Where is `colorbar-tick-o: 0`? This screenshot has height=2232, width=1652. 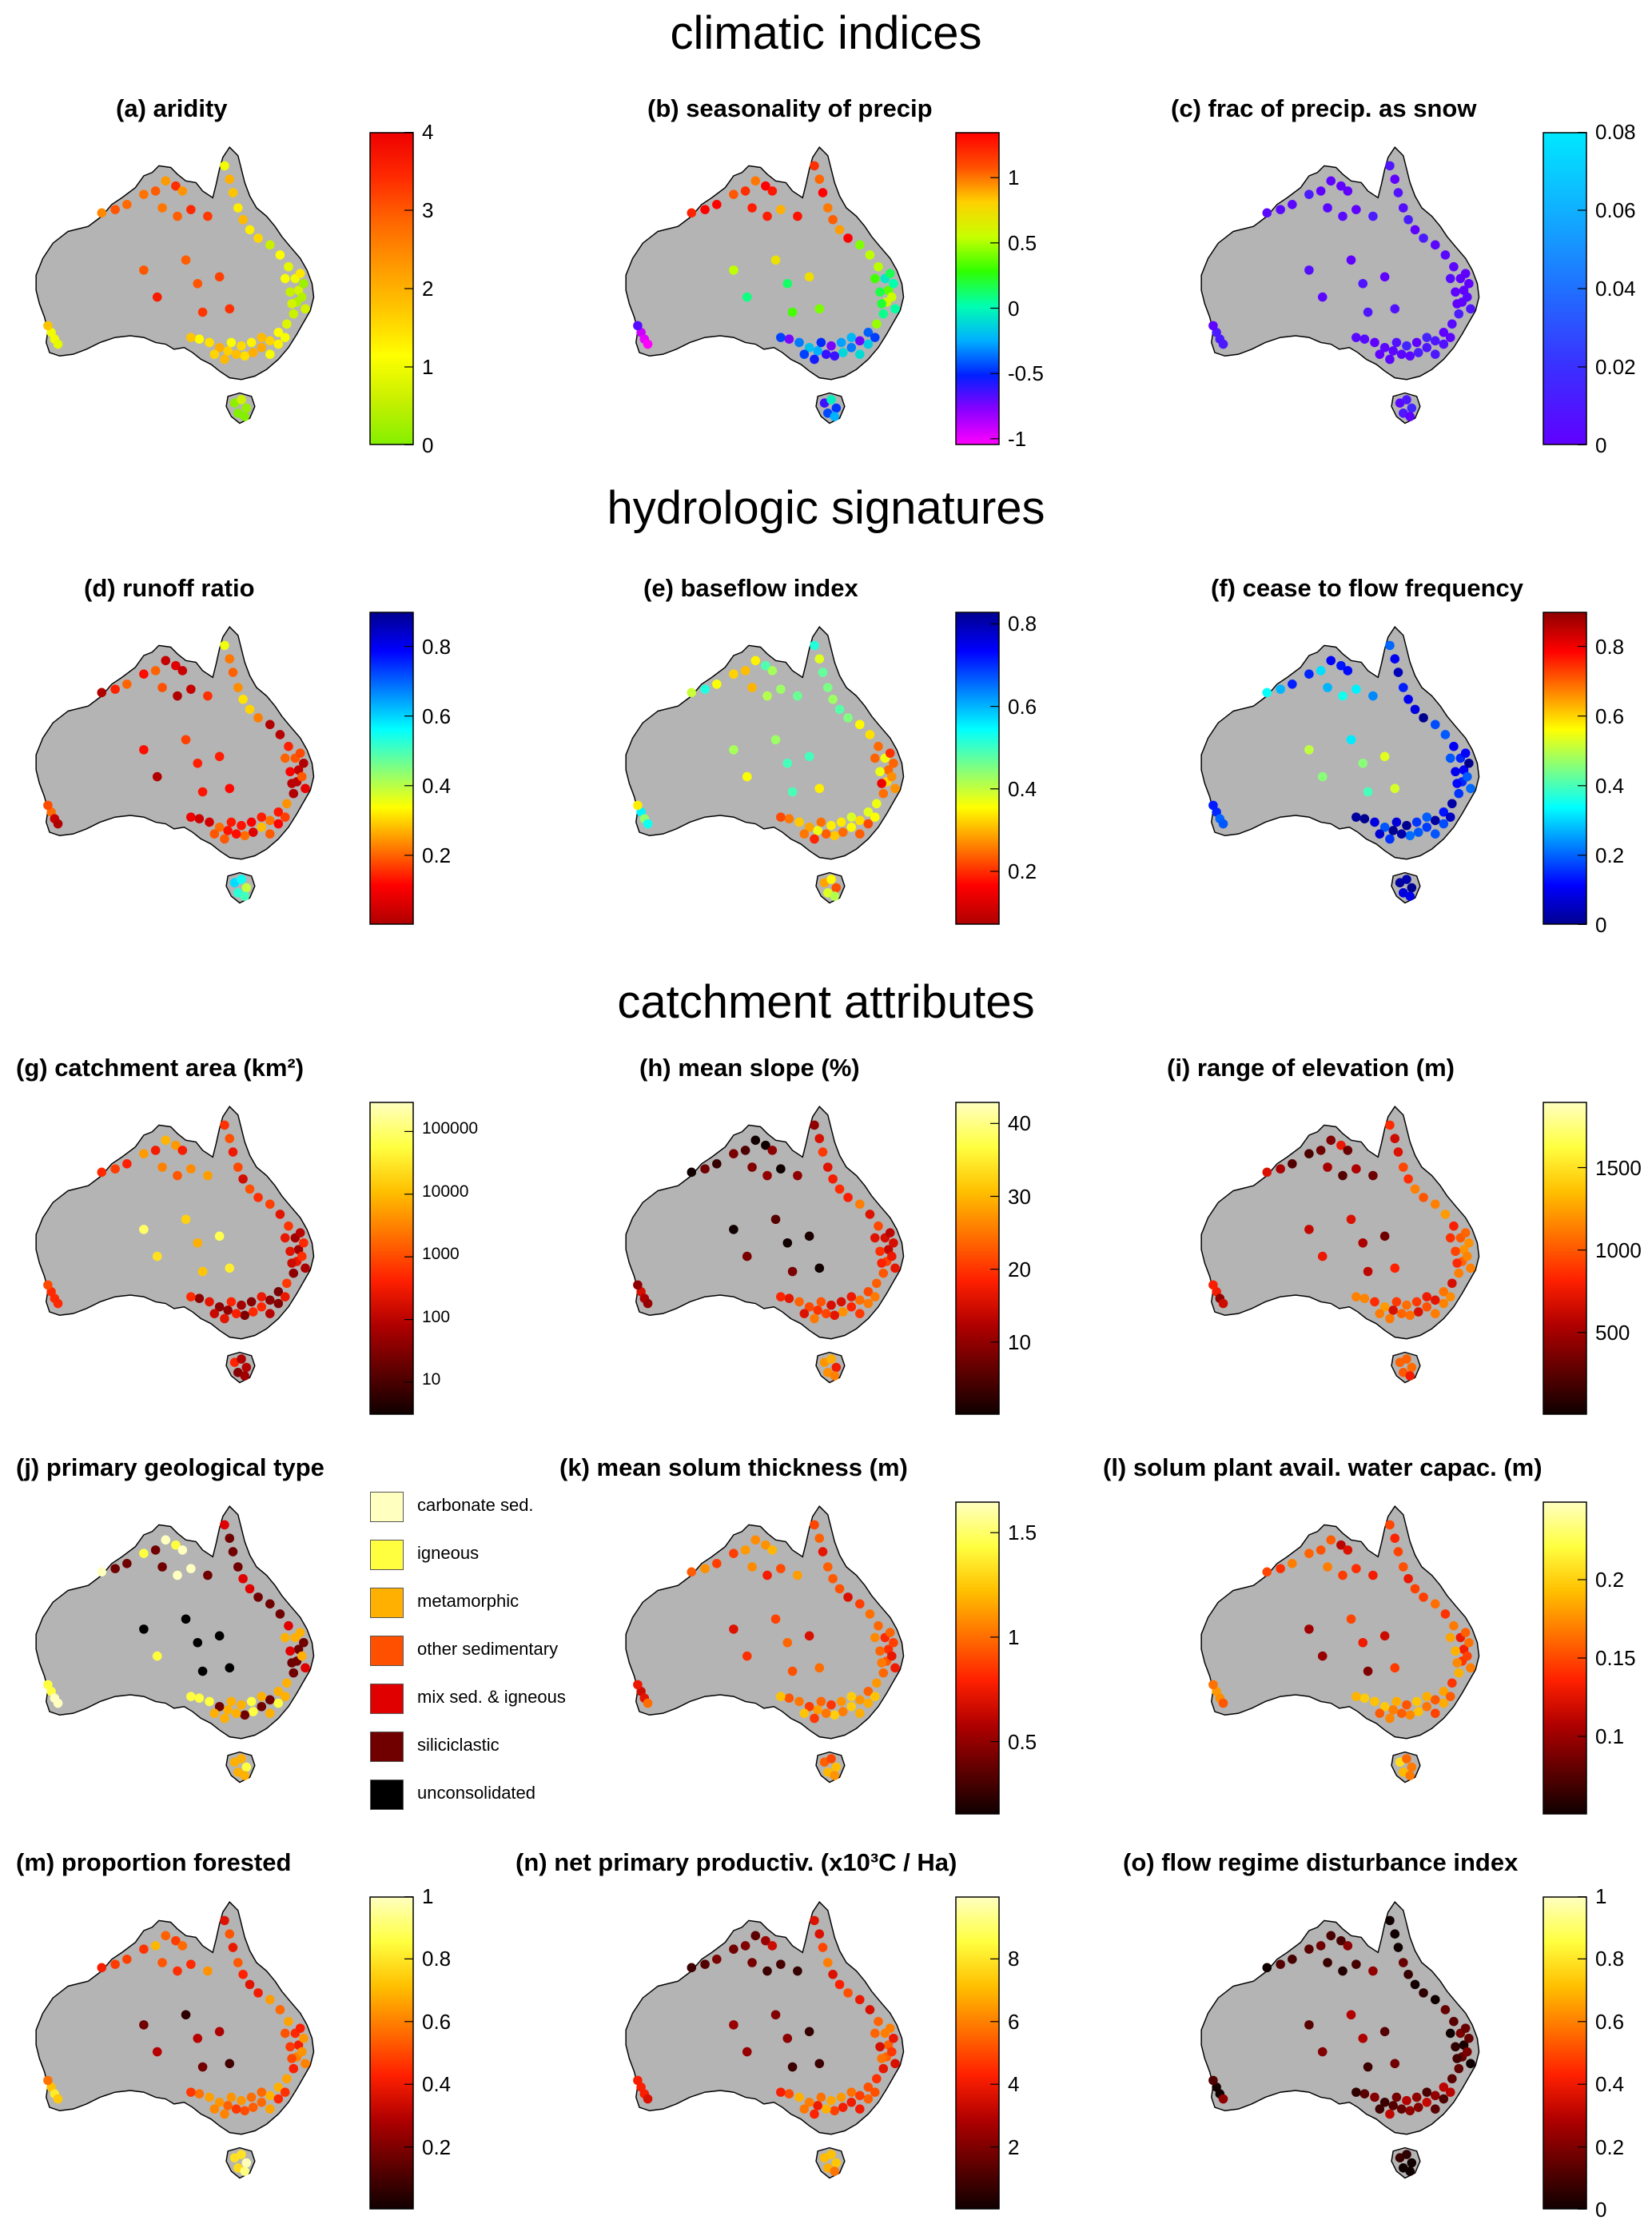 colorbar-tick-o: 0 is located at coordinates (1601, 2210).